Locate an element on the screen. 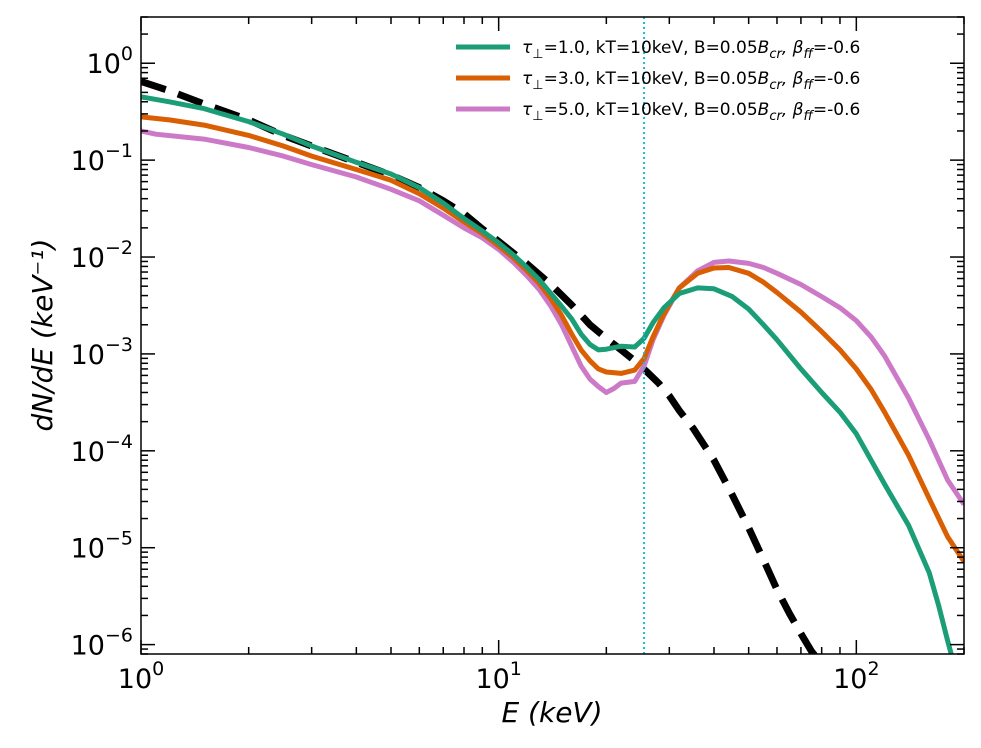  x-tick-label: 10⁰ is located at coordinates (141, 676).